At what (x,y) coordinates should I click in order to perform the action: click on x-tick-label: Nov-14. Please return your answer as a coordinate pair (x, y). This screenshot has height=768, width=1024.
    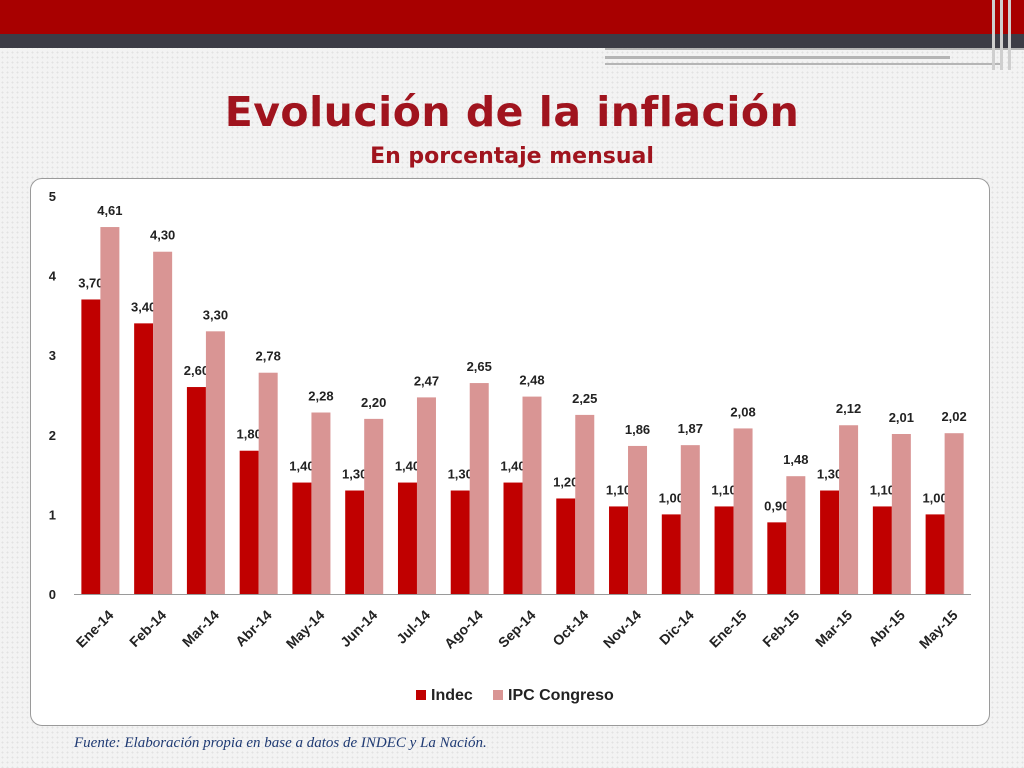
    Looking at the image, I should click on (622, 629).